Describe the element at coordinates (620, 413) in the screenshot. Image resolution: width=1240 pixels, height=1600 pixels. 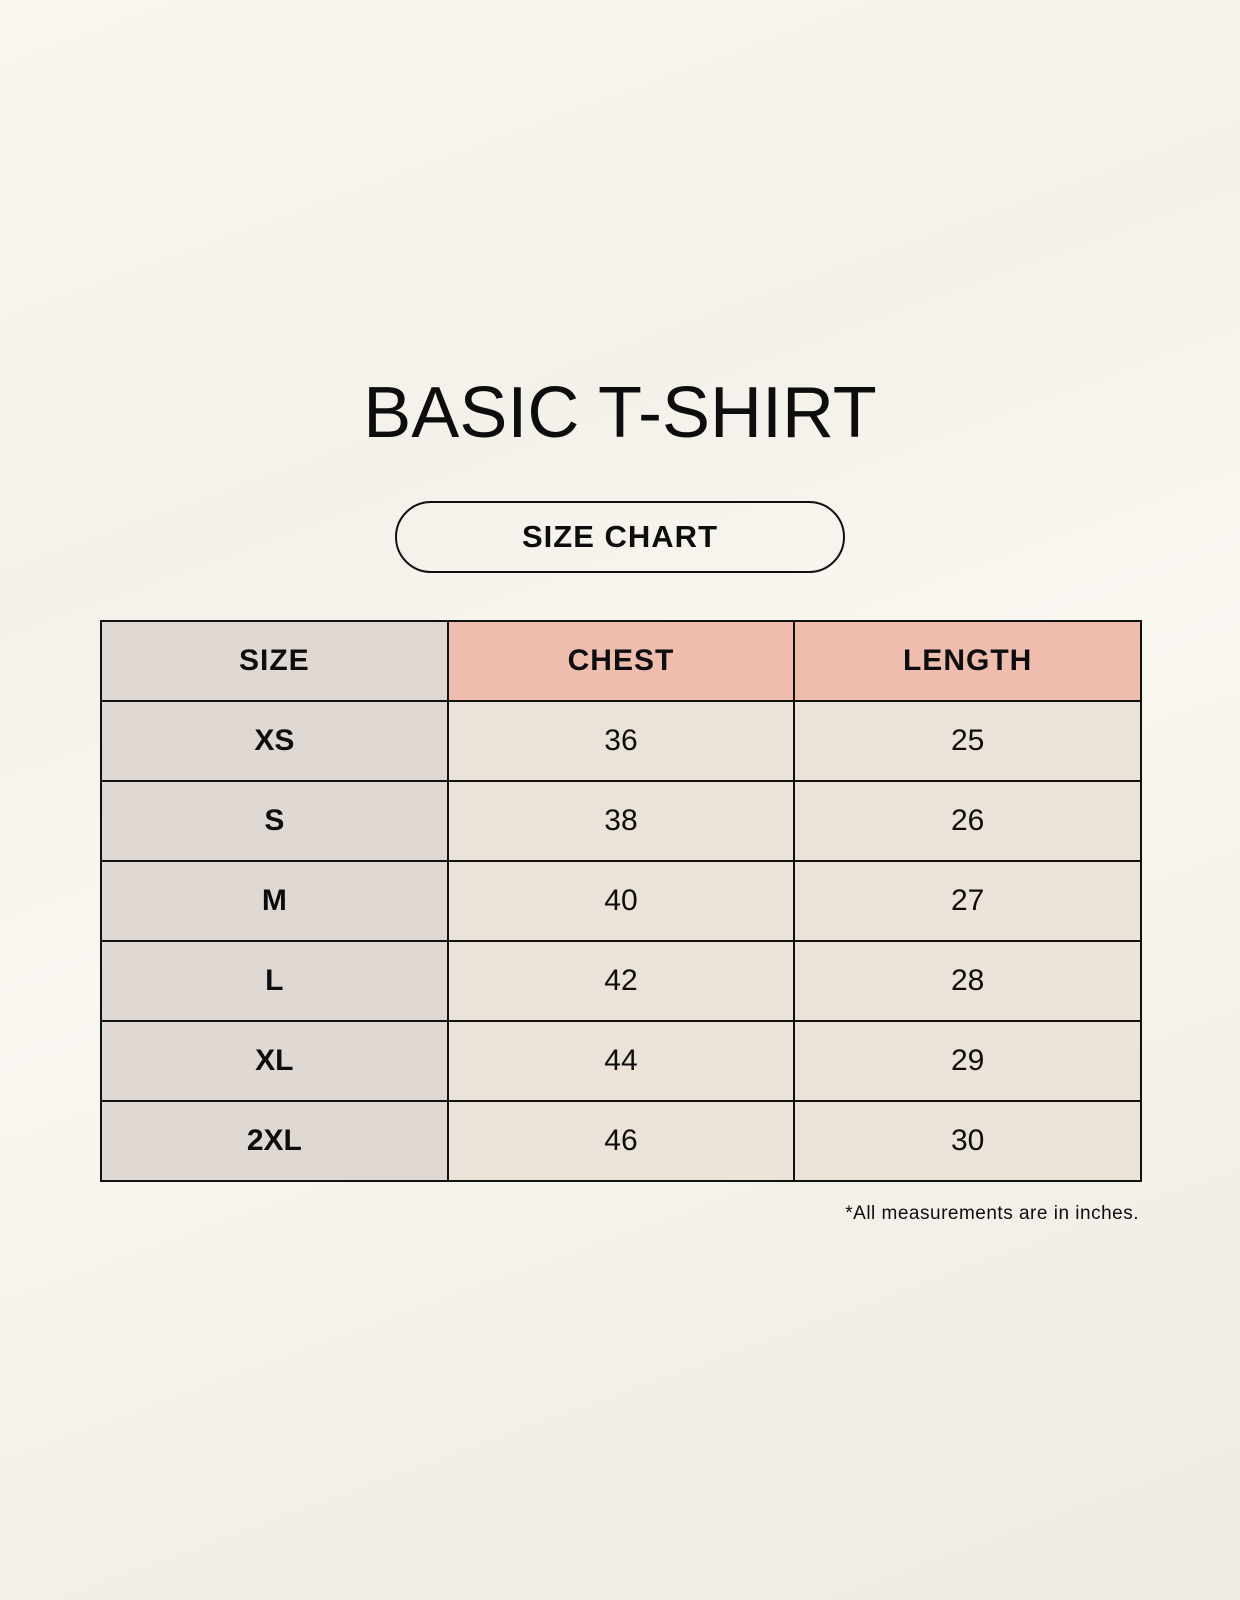
I see `page-title: BASIC T-SHIRT` at that location.